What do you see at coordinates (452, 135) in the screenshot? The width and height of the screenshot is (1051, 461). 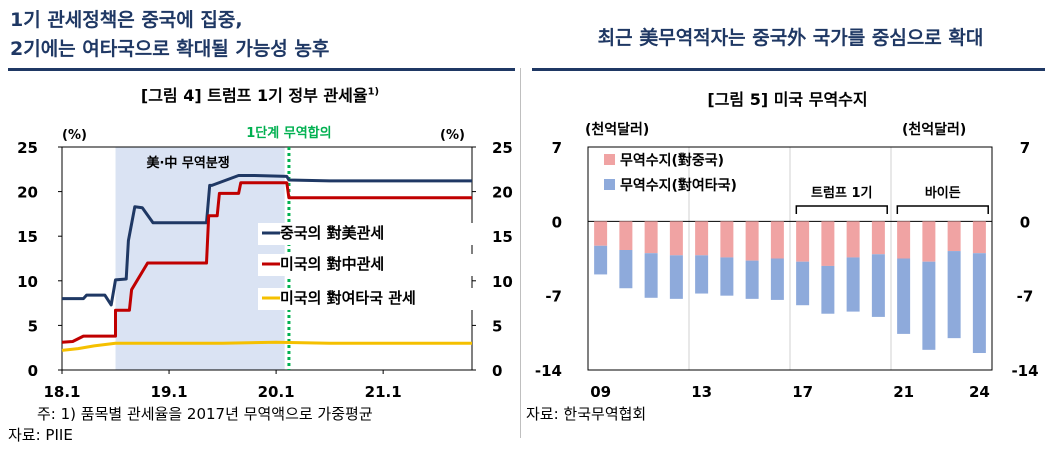 I see `chart4-right-unit: (%)` at bounding box center [452, 135].